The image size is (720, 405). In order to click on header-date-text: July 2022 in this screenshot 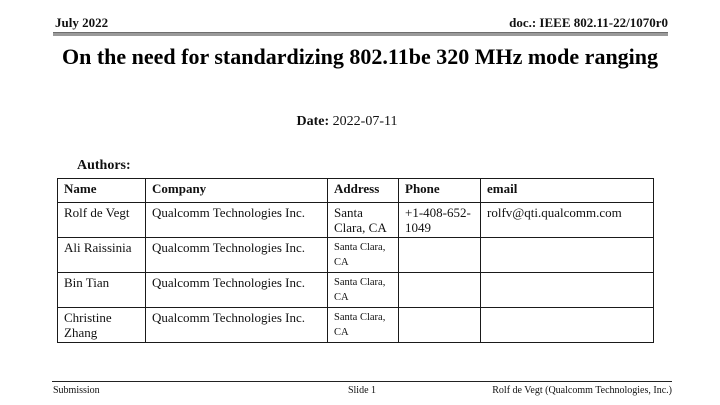, I will do `click(82, 22)`.